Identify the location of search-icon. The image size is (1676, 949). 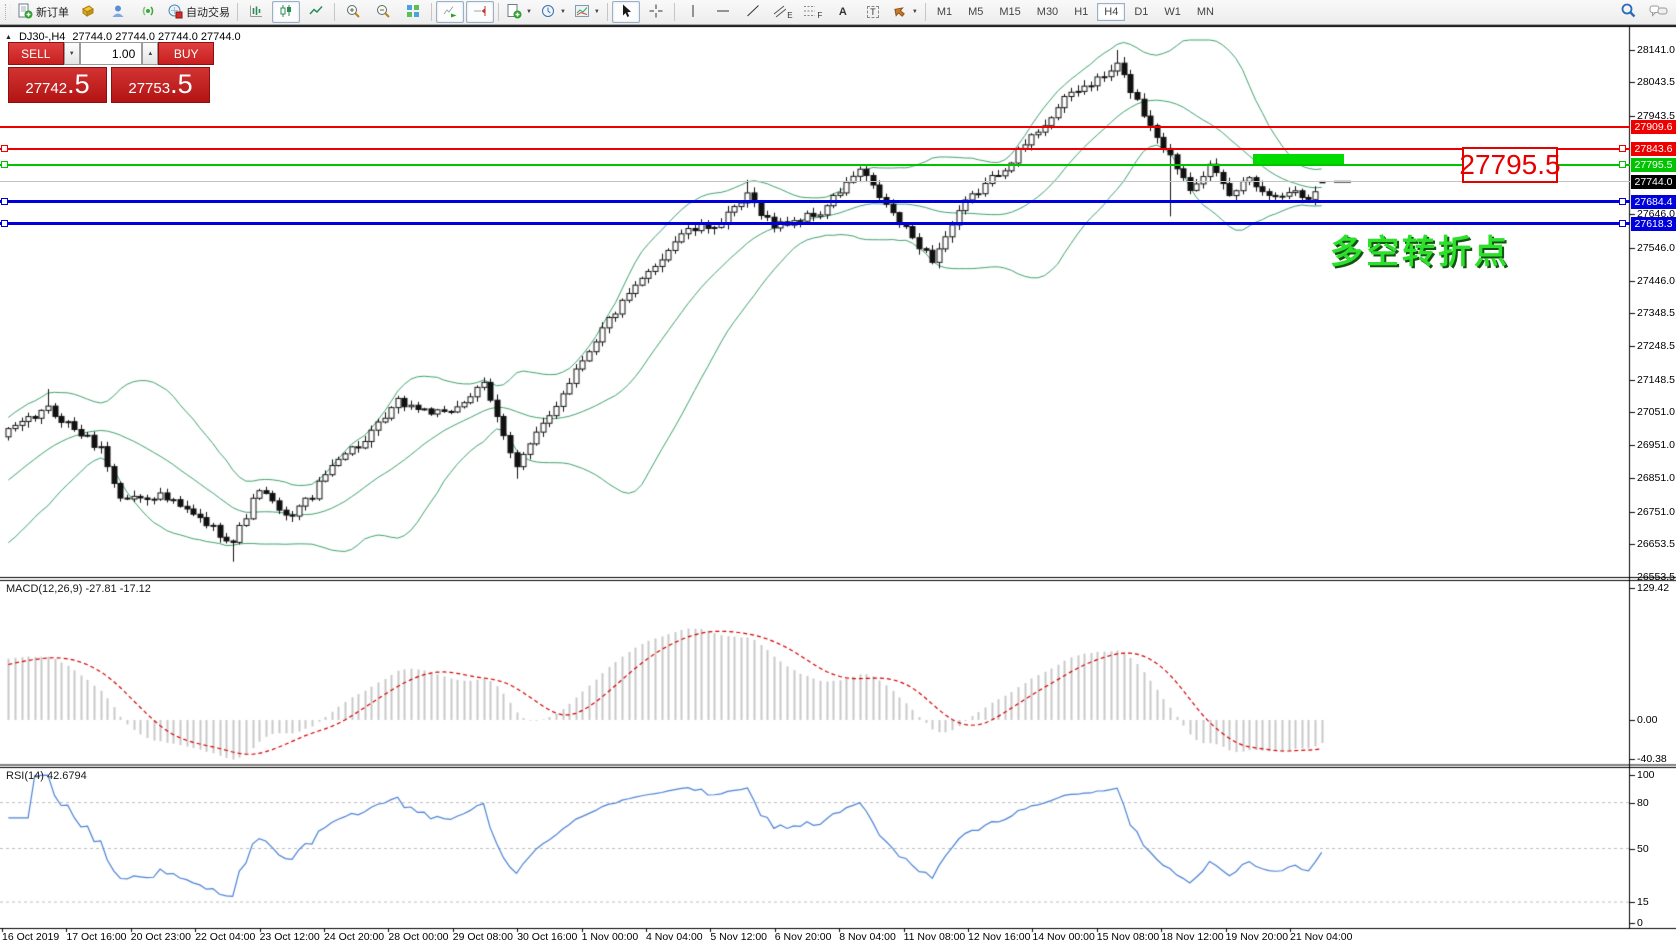
(1628, 12).